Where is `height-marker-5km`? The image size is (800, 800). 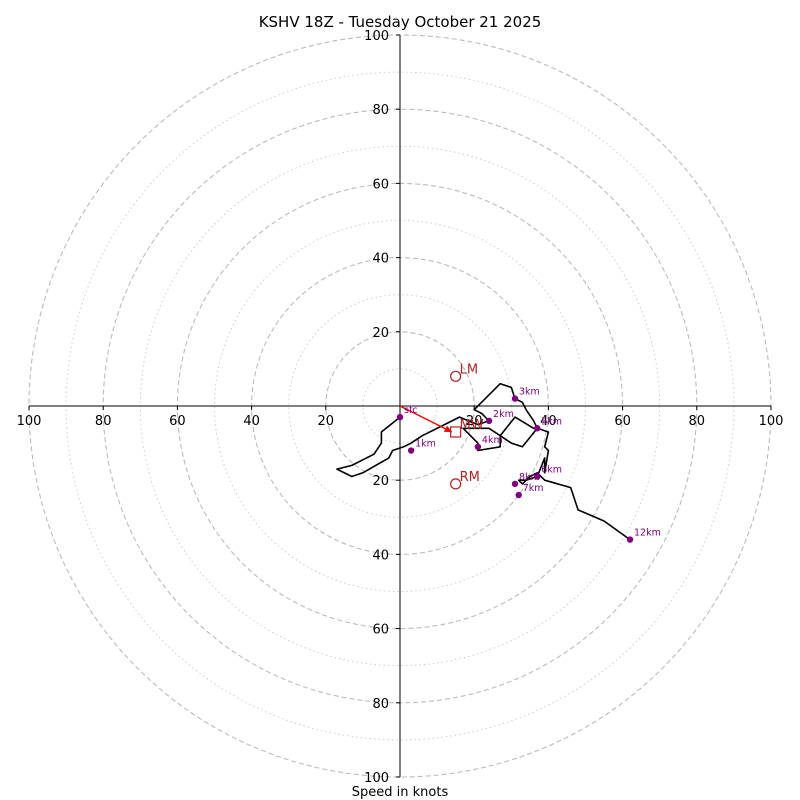
height-marker-5km is located at coordinates (537, 428).